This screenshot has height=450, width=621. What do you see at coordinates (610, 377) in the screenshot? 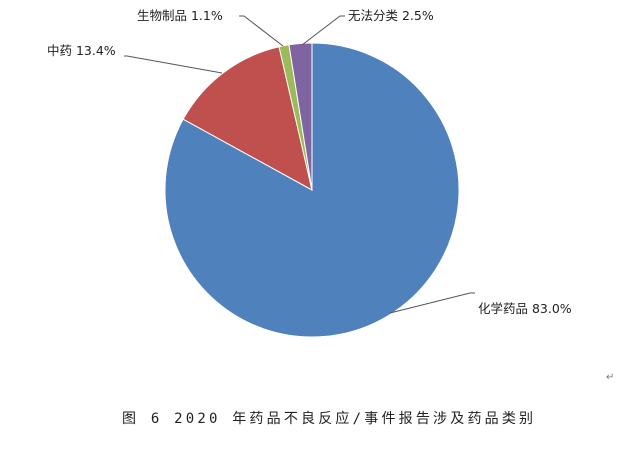
I see `paragraph-mark: ↵` at bounding box center [610, 377].